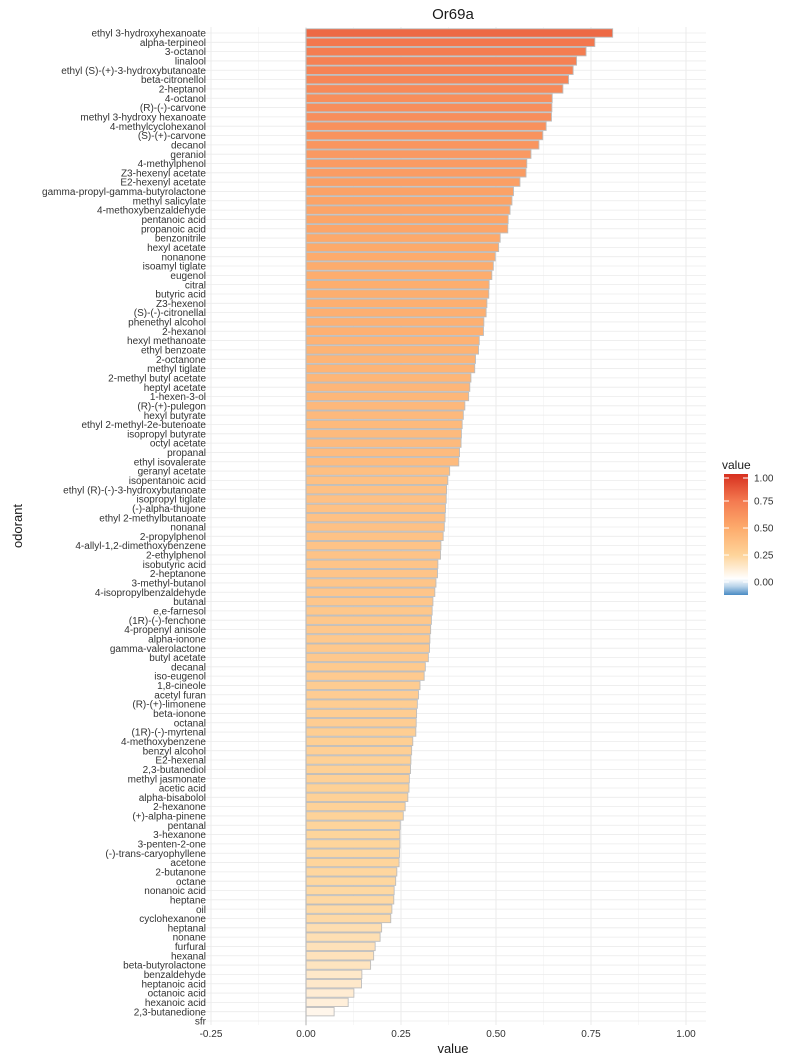  I want to click on y-tick-label: 2-hexanone, so click(179, 807).